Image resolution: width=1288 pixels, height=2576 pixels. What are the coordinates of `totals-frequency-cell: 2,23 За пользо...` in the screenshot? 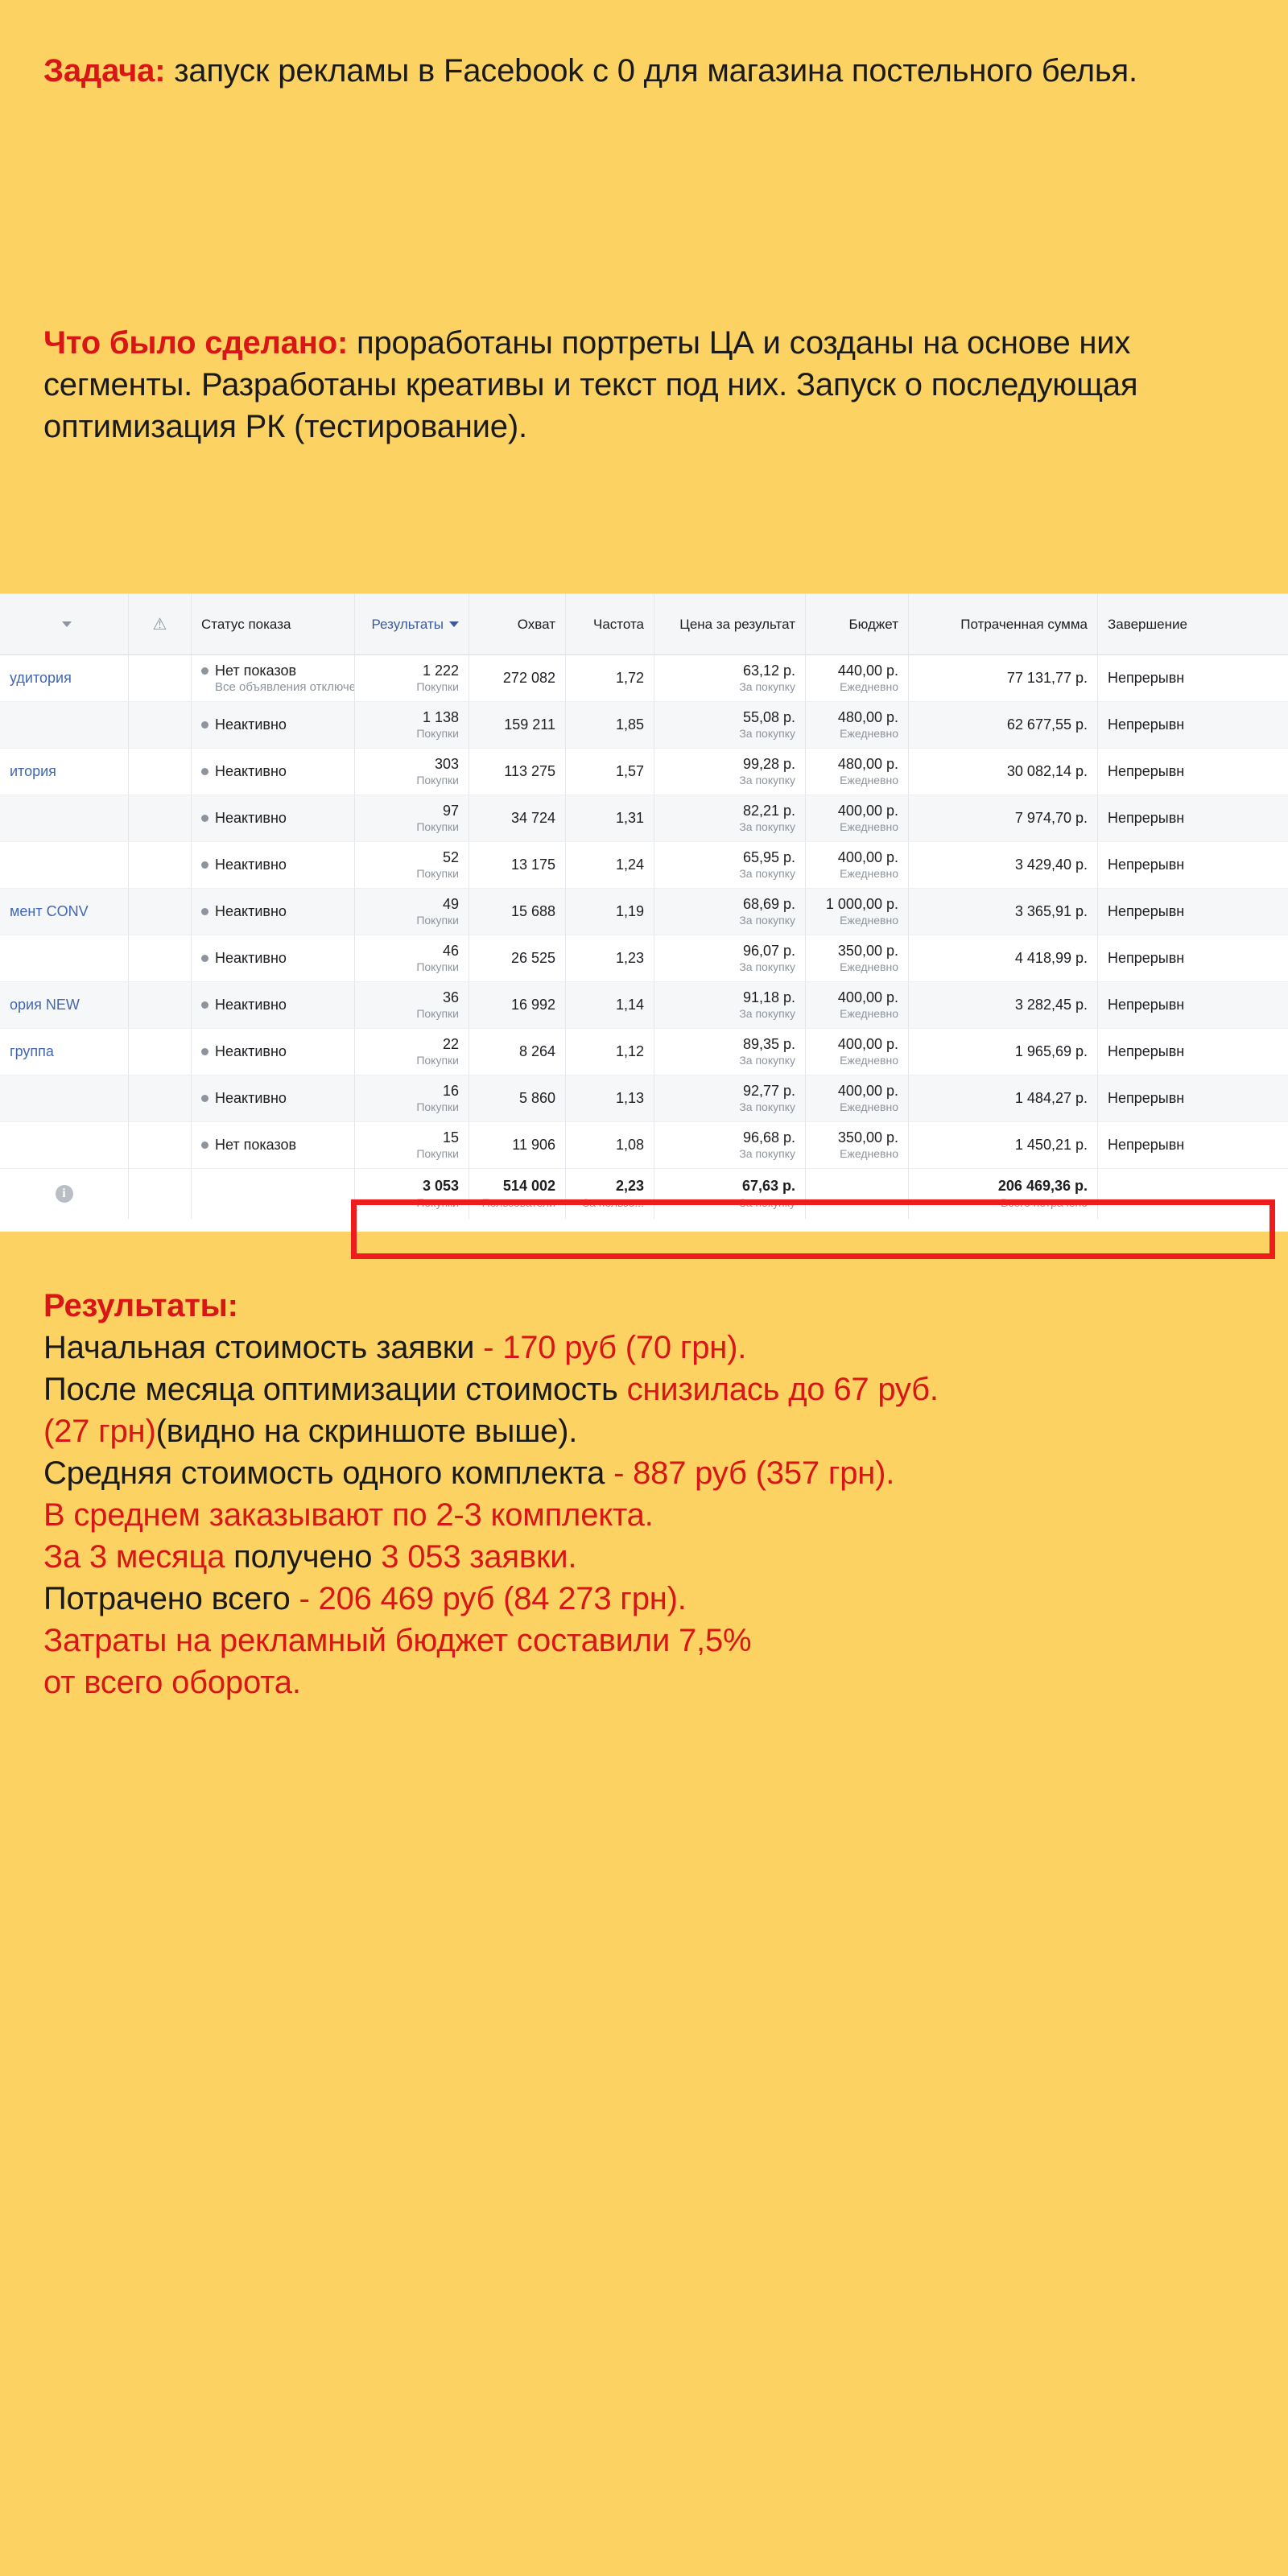 It's located at (610, 1194).